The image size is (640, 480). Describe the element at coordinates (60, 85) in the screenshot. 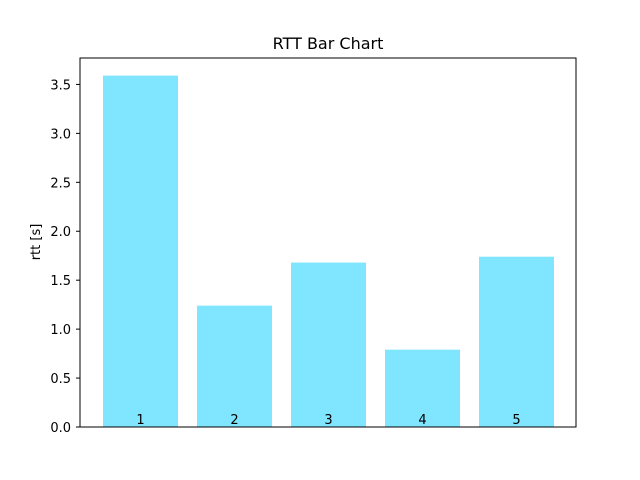

I see `y-tick-label-3.5: 3.5` at that location.